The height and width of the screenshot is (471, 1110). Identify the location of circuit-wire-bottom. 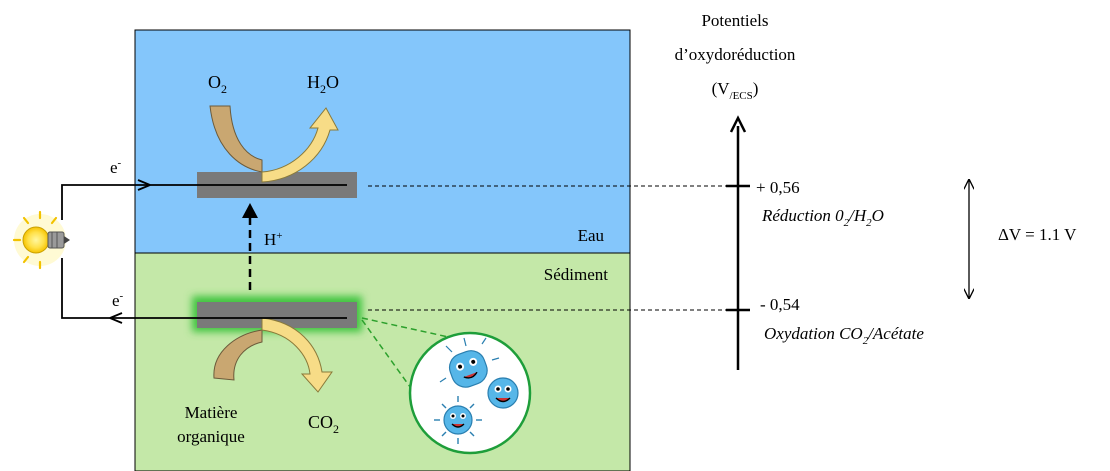
(204, 288).